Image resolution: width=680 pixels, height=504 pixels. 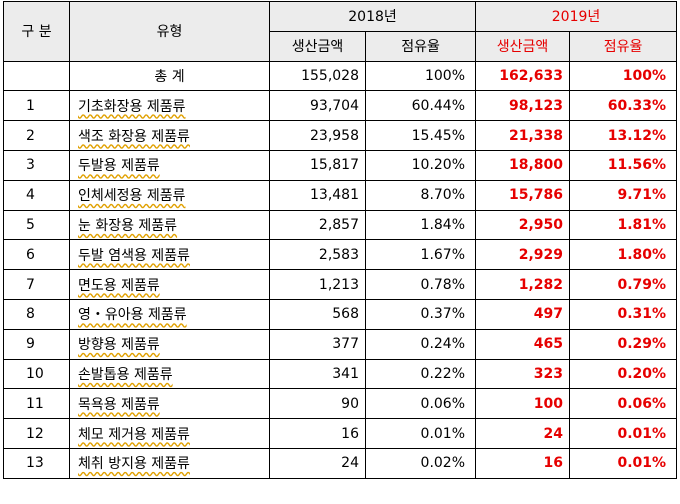 What do you see at coordinates (134, 136) in the screenshot?
I see `row-type-label: 색조 화장용 제품류` at bounding box center [134, 136].